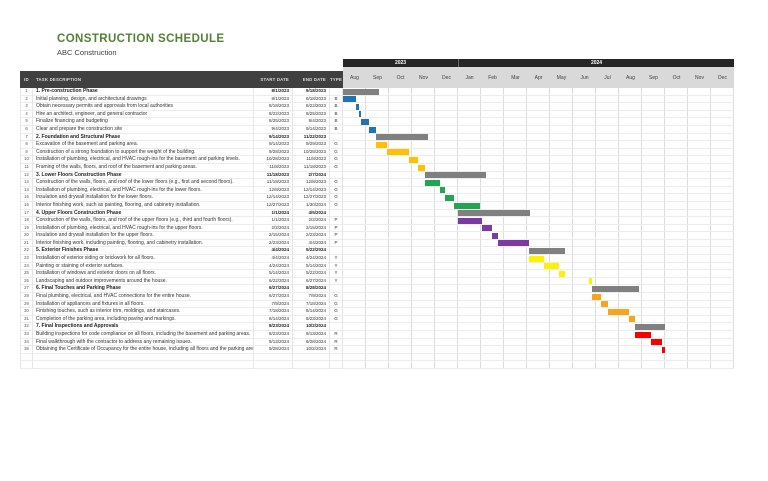  What do you see at coordinates (272, 152) in the screenshot?
I see `task-start-date: 9/28/2023` at bounding box center [272, 152].